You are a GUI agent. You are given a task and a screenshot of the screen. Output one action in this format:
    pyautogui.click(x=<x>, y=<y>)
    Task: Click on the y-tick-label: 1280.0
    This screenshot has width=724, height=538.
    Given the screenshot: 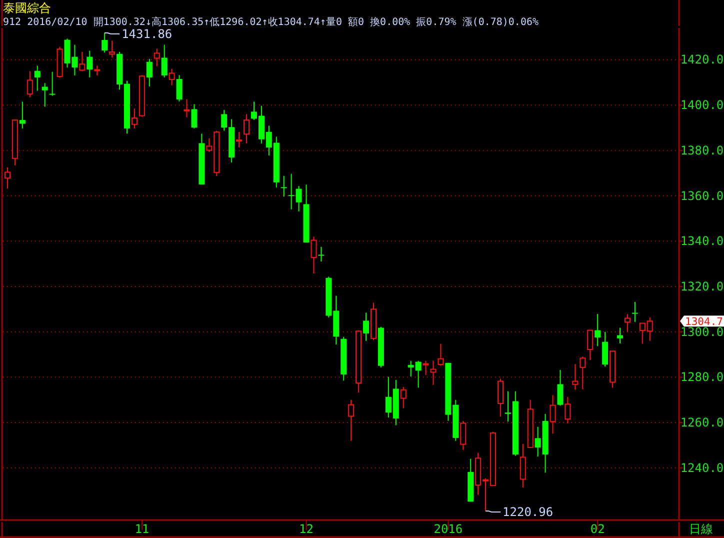 What is the action you would take?
    pyautogui.click(x=702, y=377)
    